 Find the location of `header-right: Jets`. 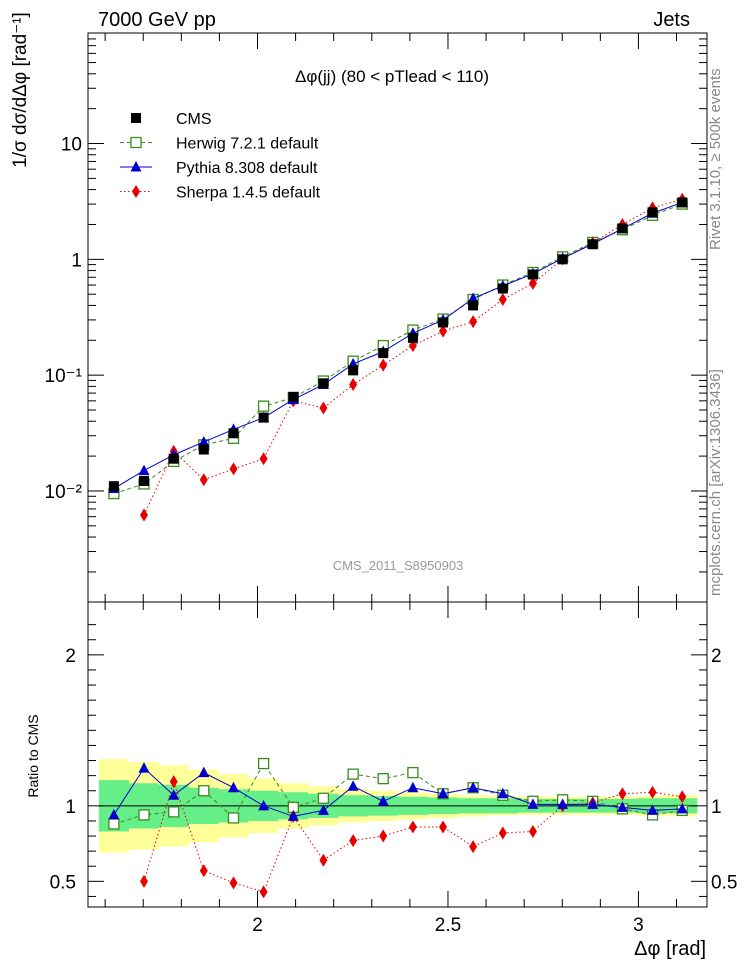

header-right: Jets is located at coordinates (671, 20).